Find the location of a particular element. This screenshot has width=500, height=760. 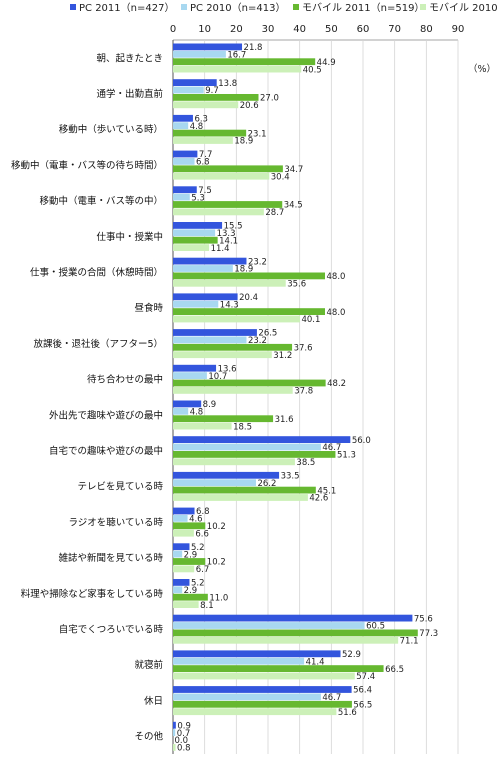

category-label-4: 移動中（電車・バス等の中） is located at coordinates (101, 201).